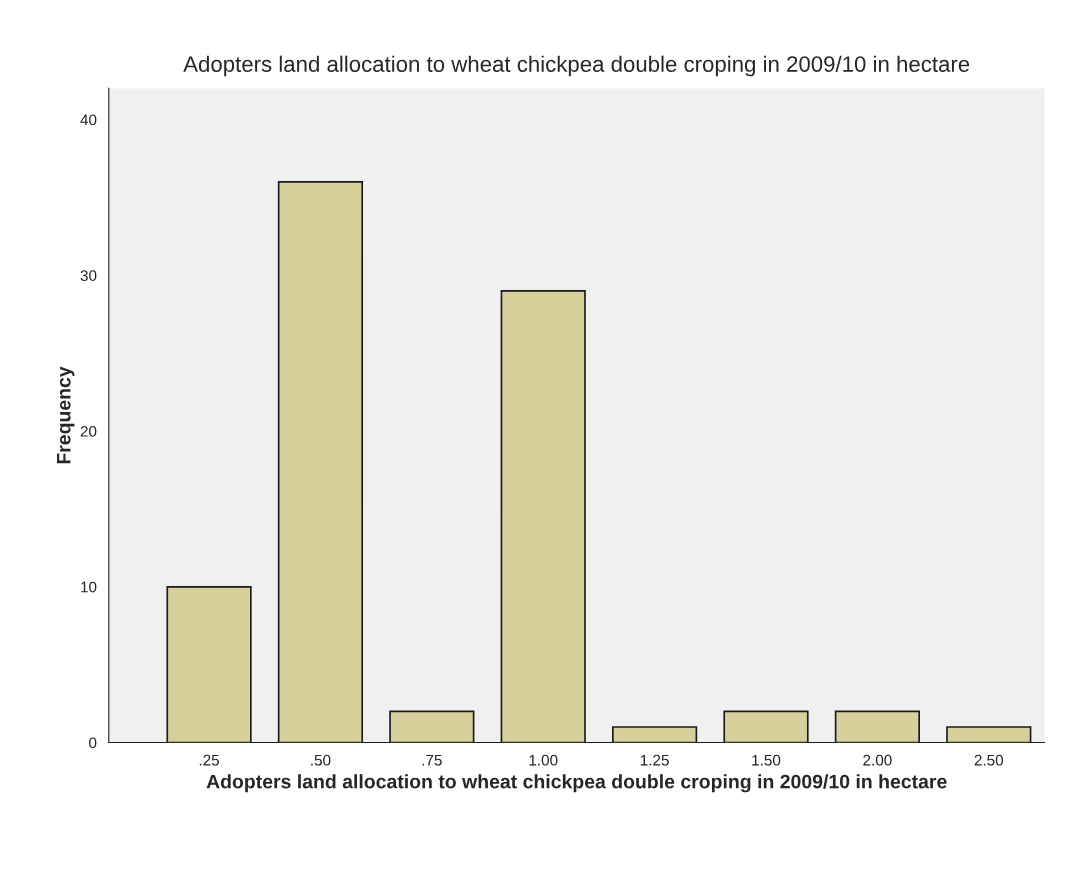 The width and height of the screenshot is (1088, 884). Describe the element at coordinates (88, 431) in the screenshot. I see `y-tick-label: 20` at that location.